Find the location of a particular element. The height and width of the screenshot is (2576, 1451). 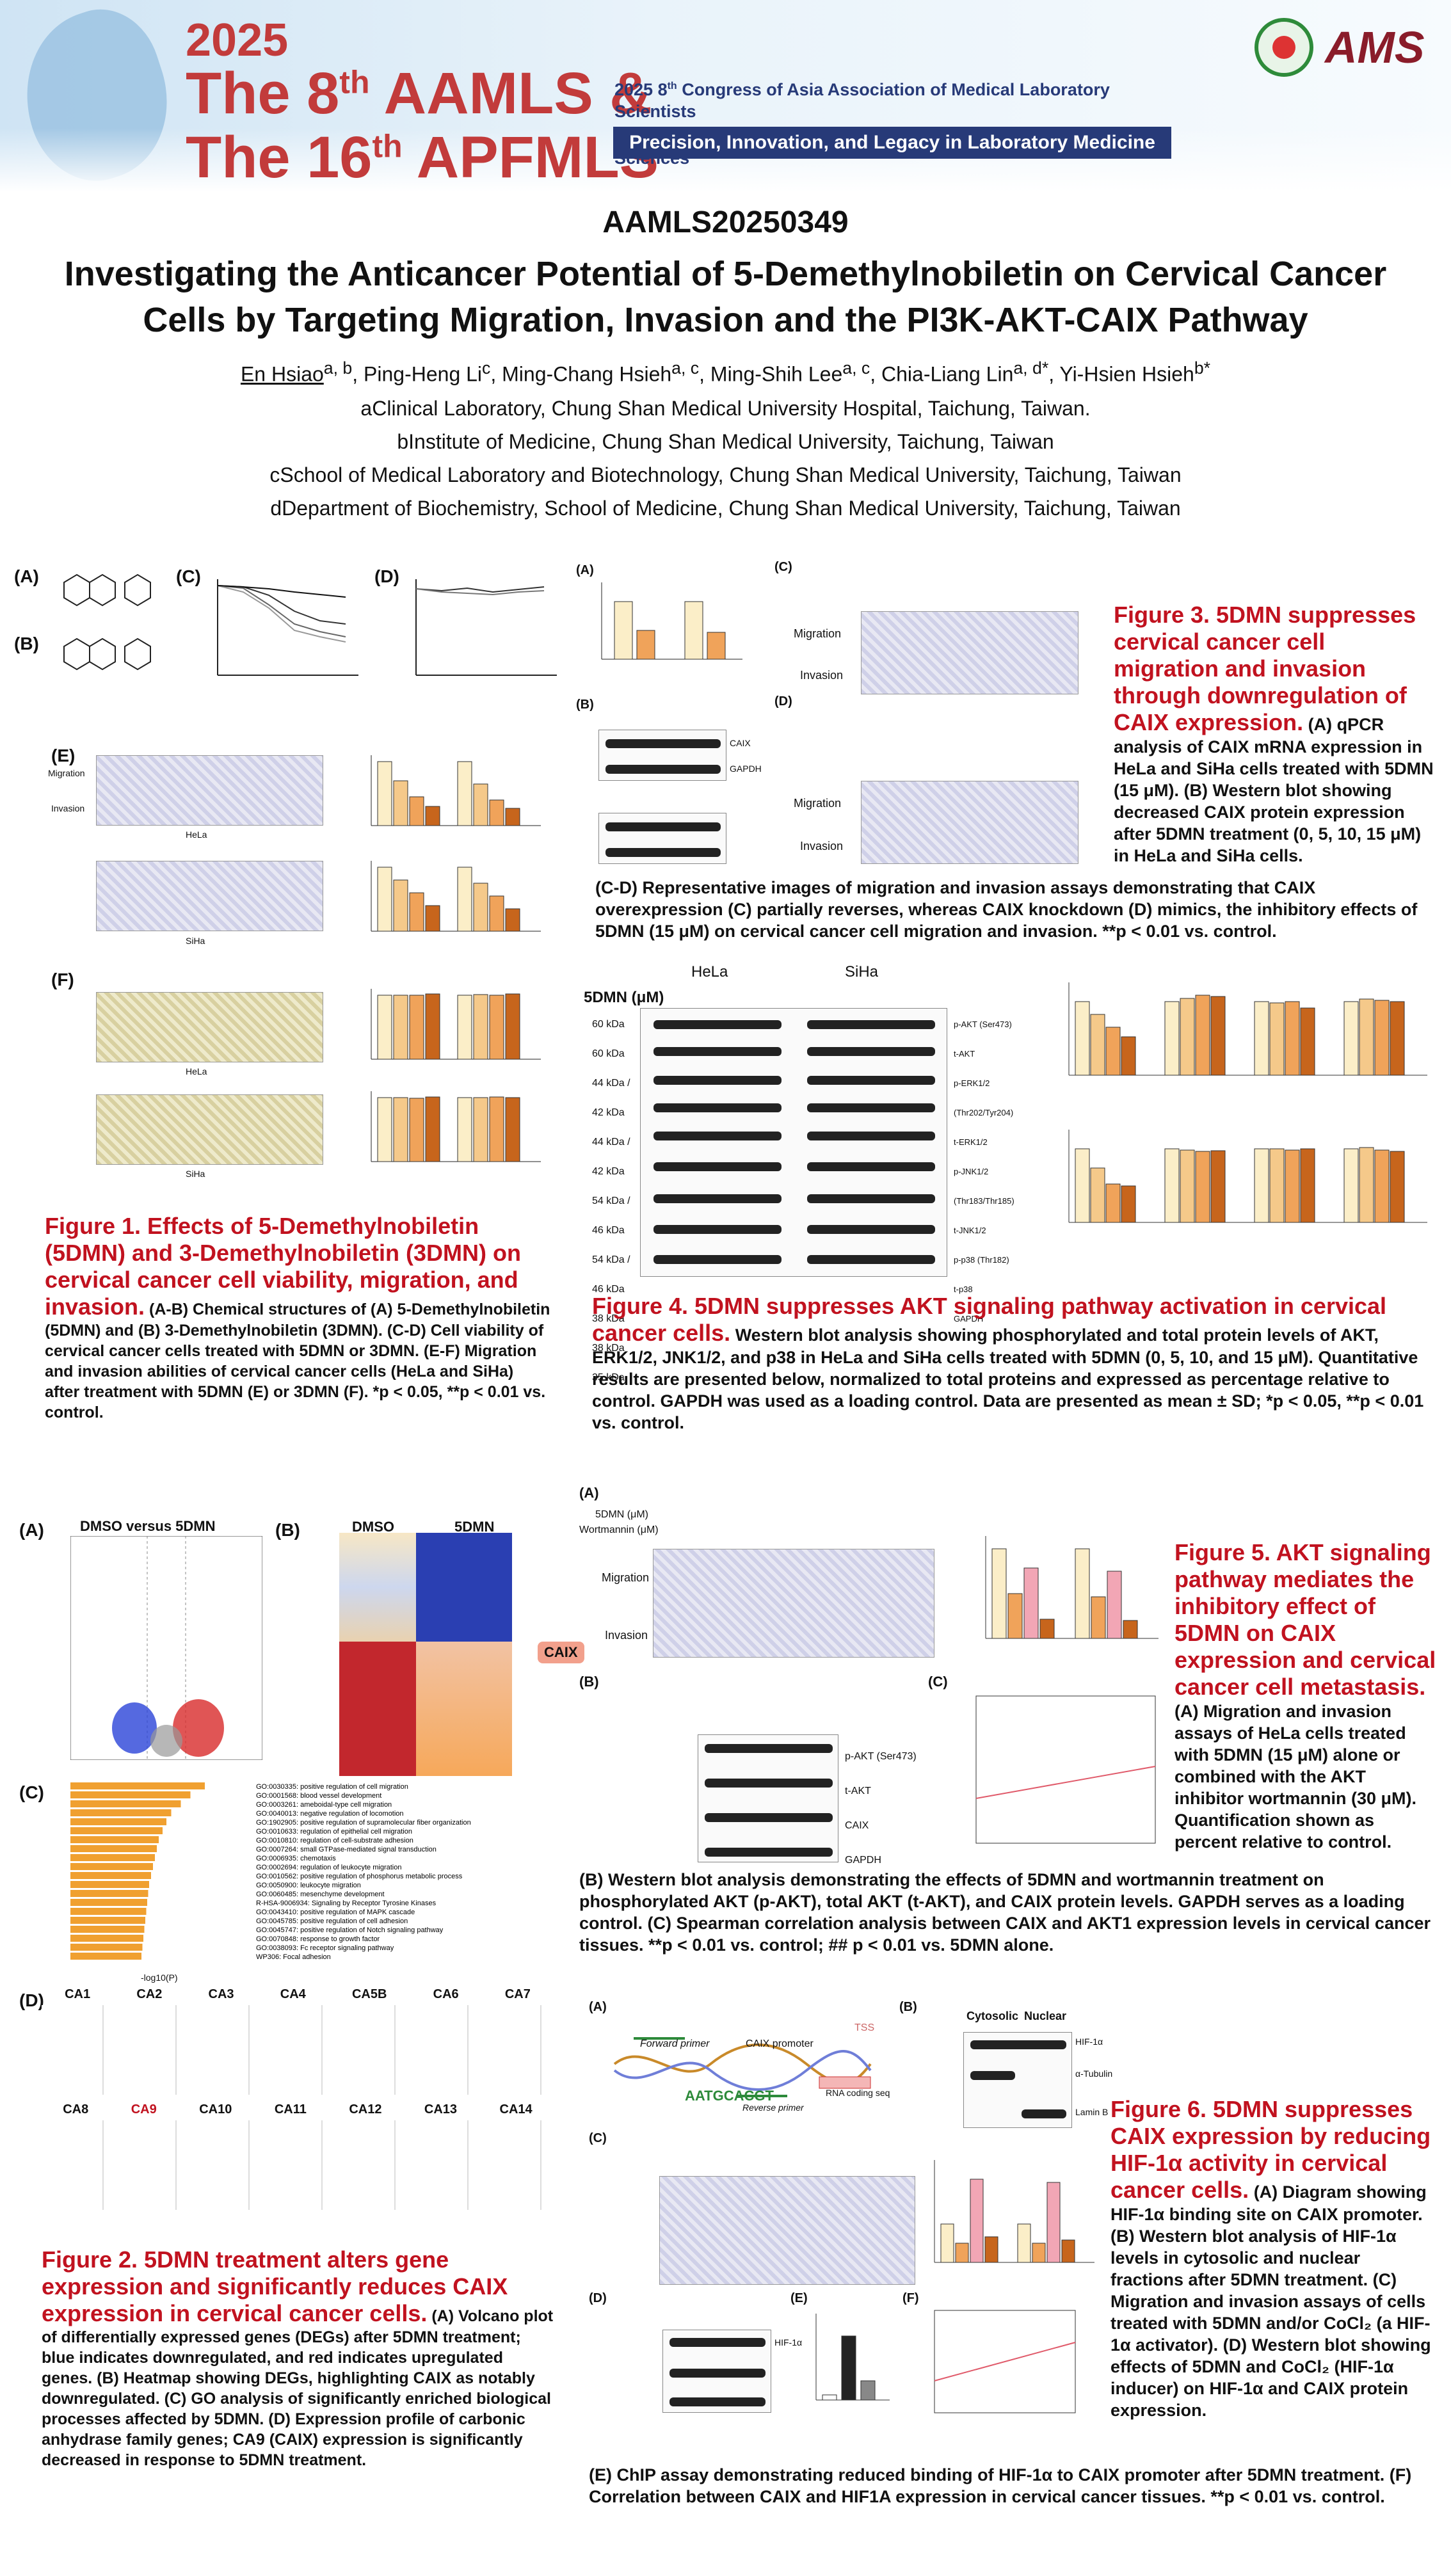

ca9-gene-label: CA9 is located at coordinates (144, 2109).